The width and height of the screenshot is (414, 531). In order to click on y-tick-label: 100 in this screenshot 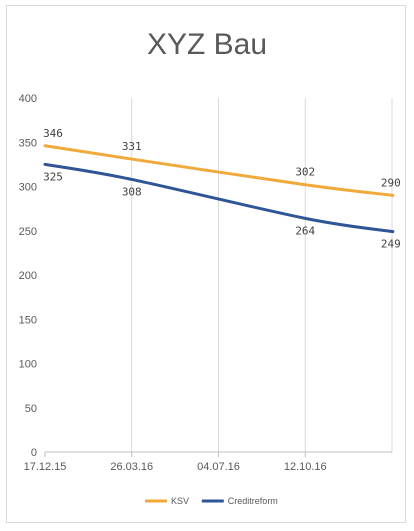, I will do `click(28, 365)`.